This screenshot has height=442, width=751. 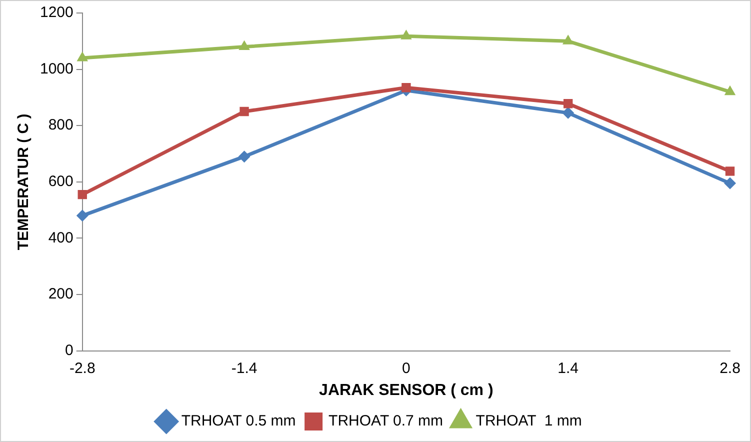 I want to click on y-tick-label: 200, so click(x=61, y=294).